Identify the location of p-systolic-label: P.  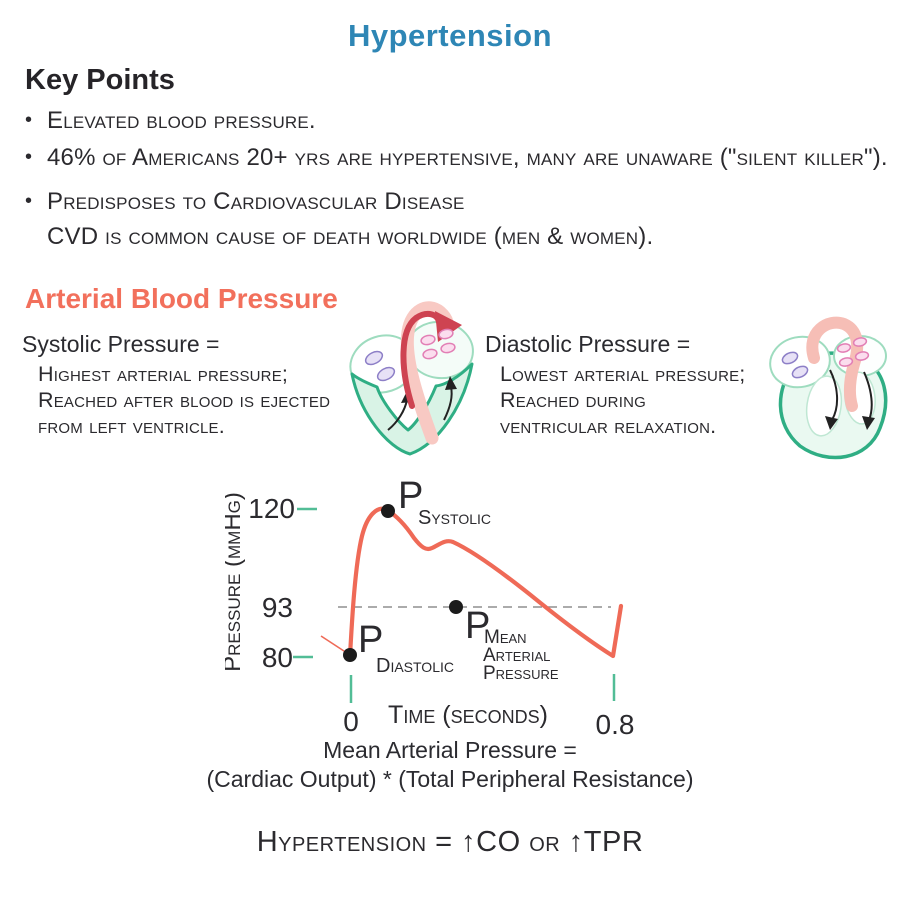
(410, 496).